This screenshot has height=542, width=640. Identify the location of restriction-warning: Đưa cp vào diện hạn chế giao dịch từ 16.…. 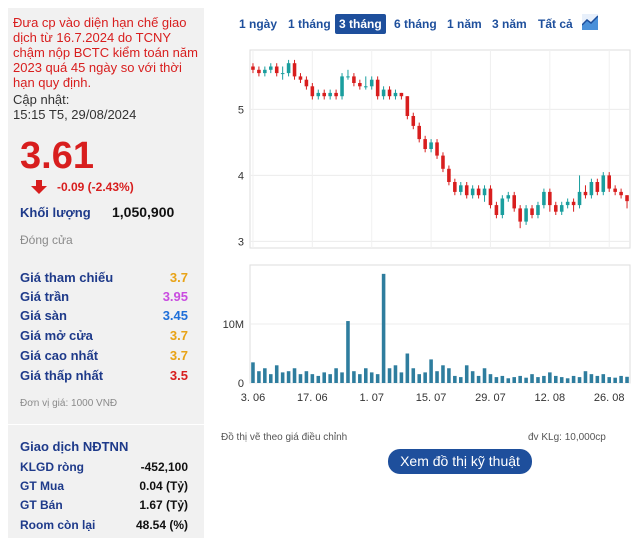
(105, 52).